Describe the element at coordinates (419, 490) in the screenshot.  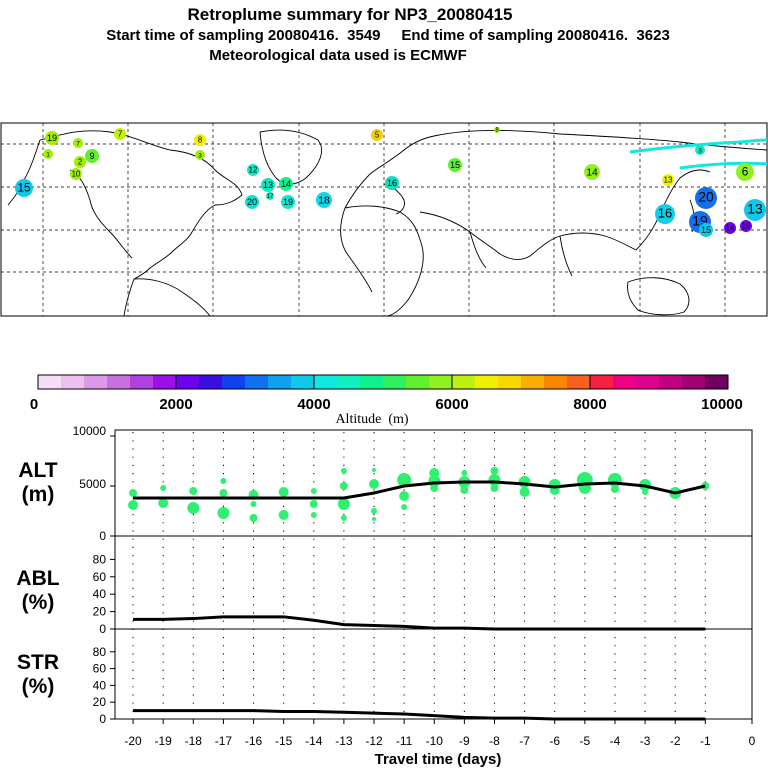
I see `alt-mean-line` at that location.